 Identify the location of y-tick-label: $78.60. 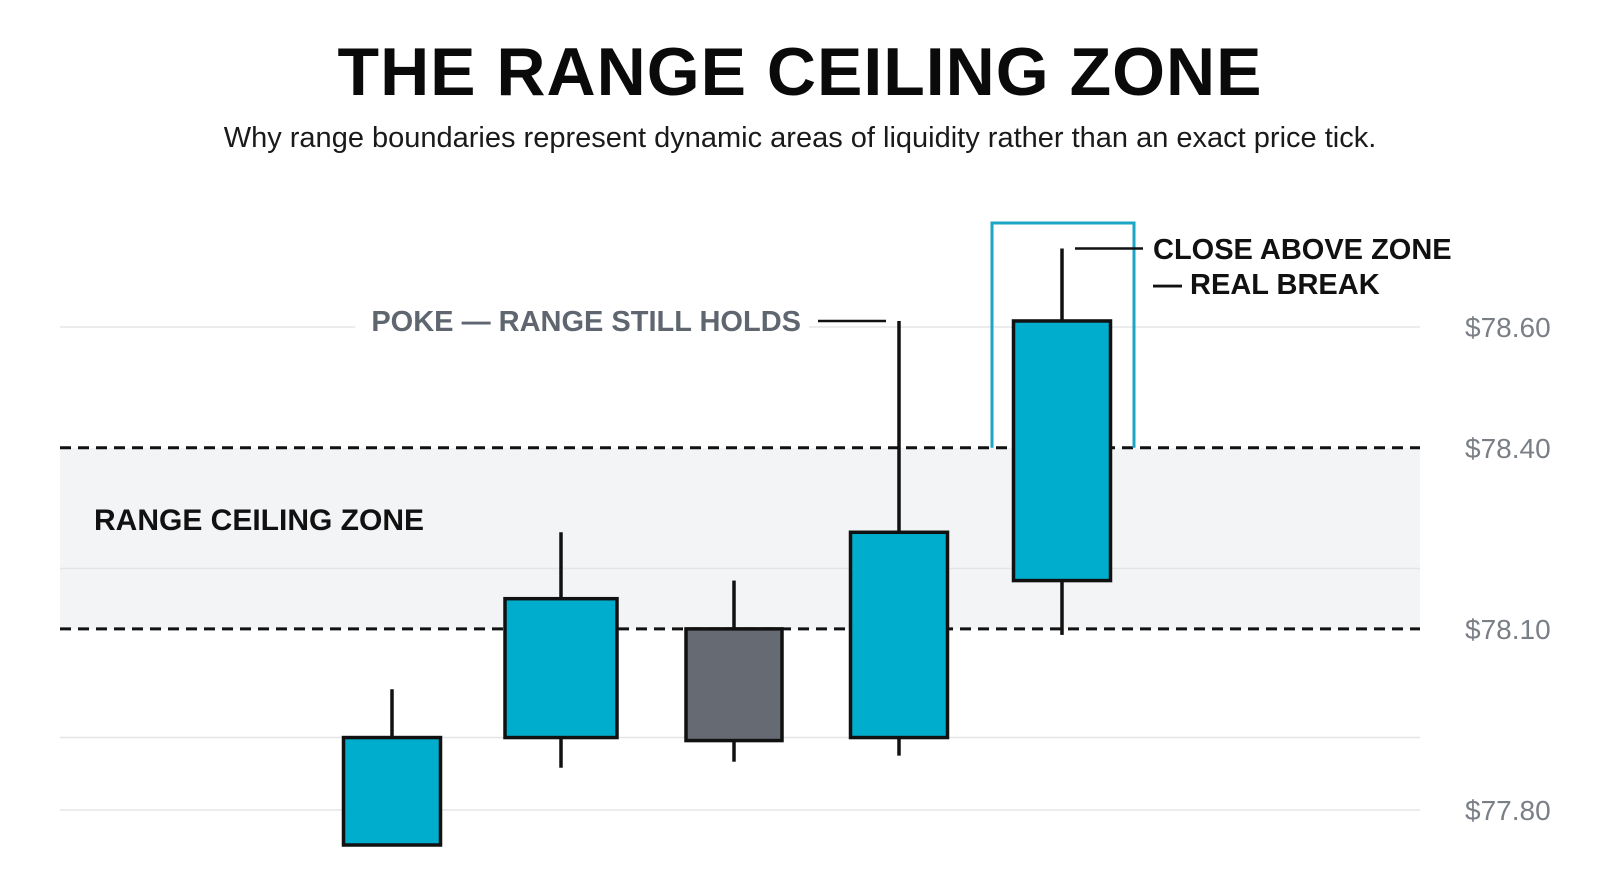
(1508, 327).